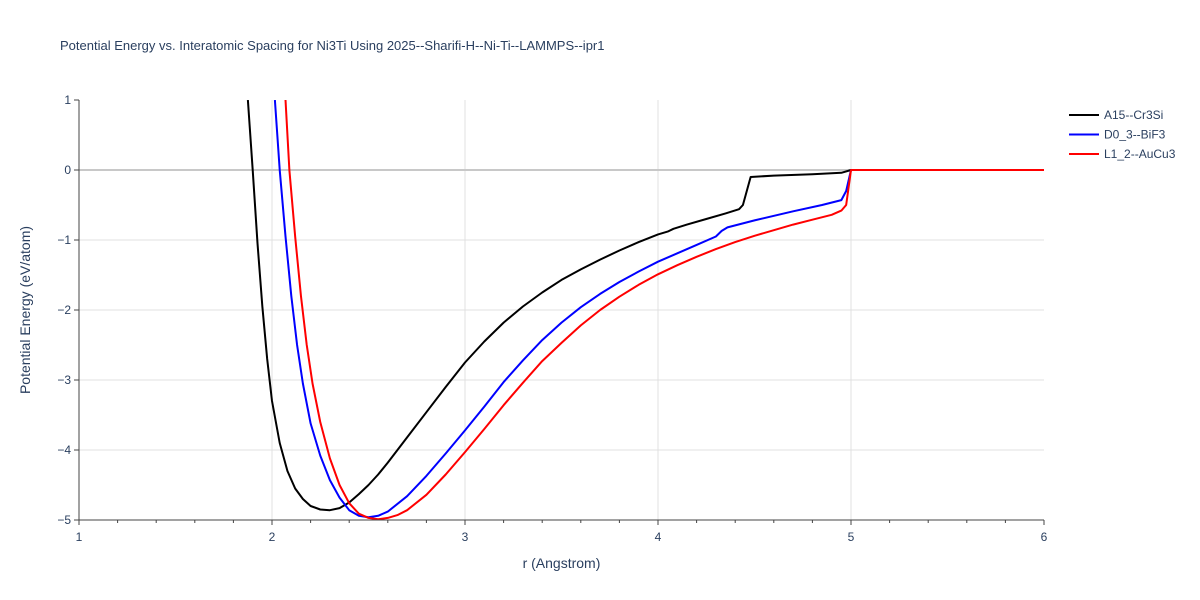 The image size is (1200, 600). What do you see at coordinates (67, 170) in the screenshot?
I see `y-tick-label: 0` at bounding box center [67, 170].